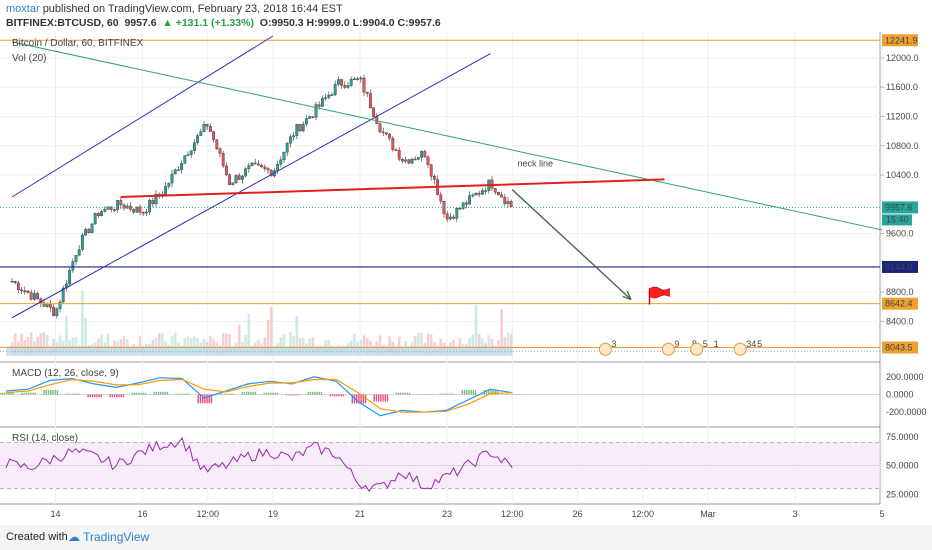  I want to click on macd-tick-label-0: 200.0000, so click(905, 377).